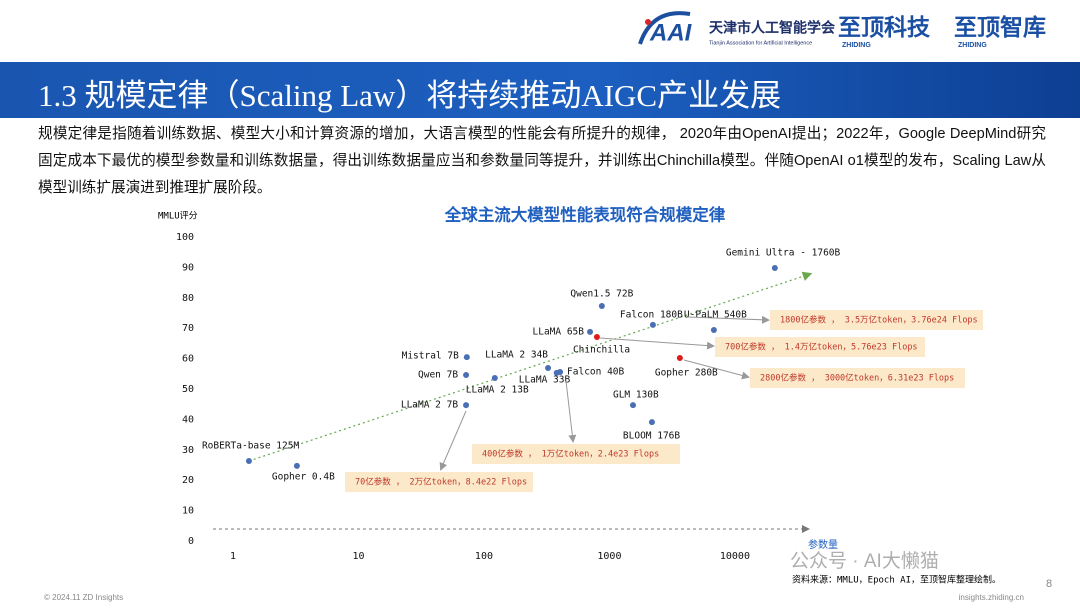 The width and height of the screenshot is (1080, 608). I want to click on annotation-text: 1800亿参数 ， 3.5万亿token，3.76e24 Flops, so click(879, 320).